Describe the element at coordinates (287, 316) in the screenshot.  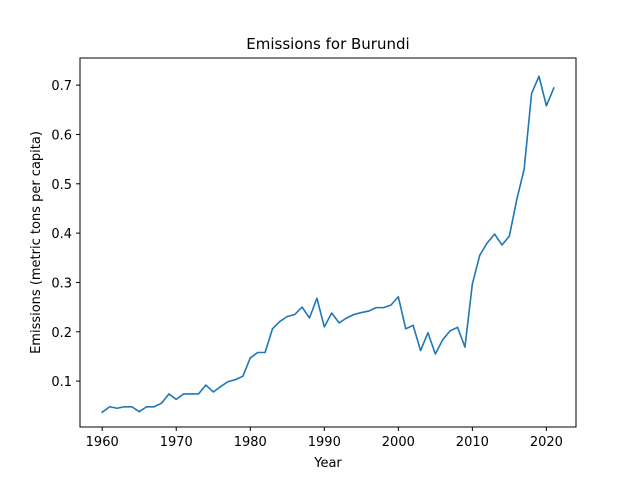
I see `data-point-1985` at that location.